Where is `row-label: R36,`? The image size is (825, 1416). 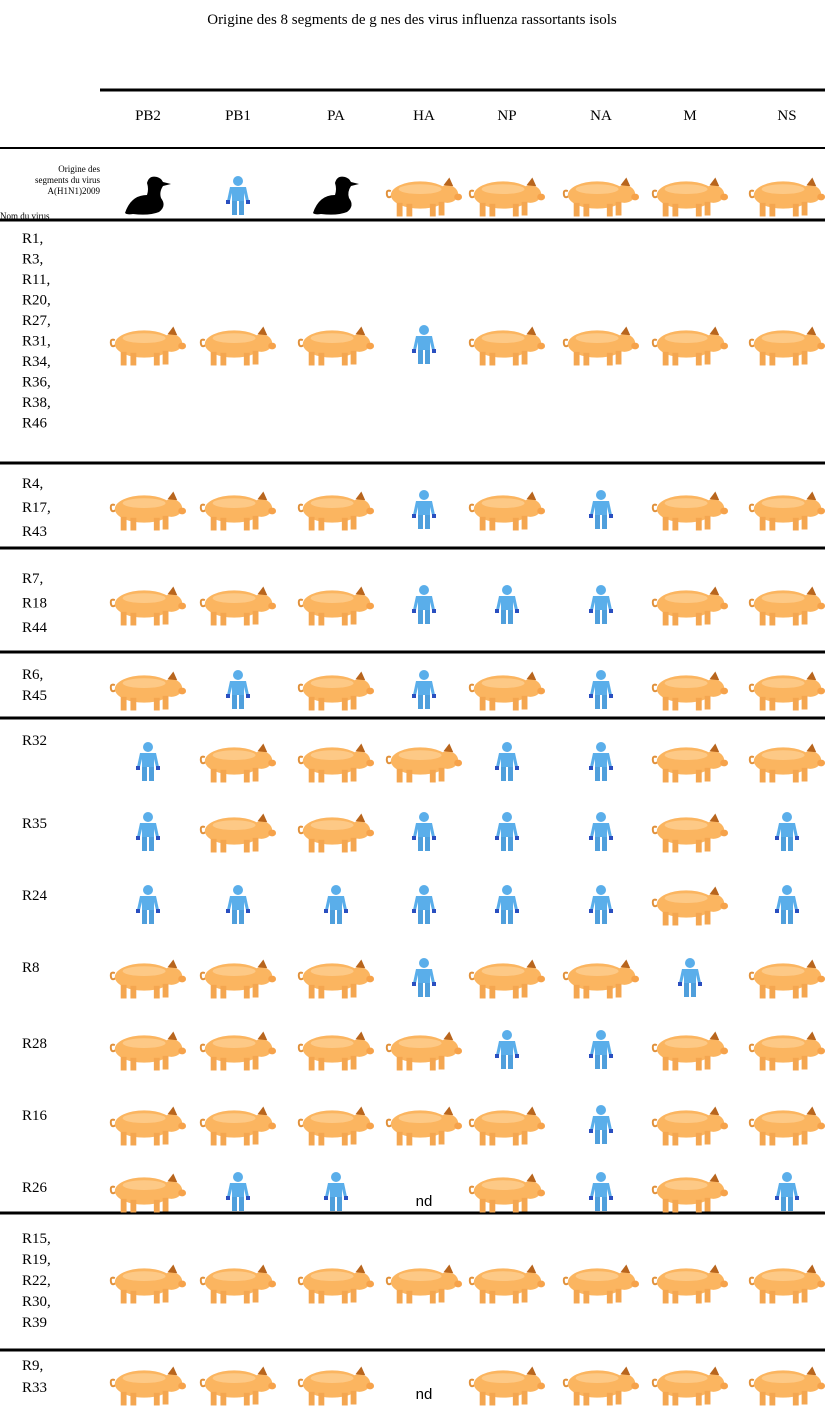
row-label: R36, is located at coordinates (36, 383).